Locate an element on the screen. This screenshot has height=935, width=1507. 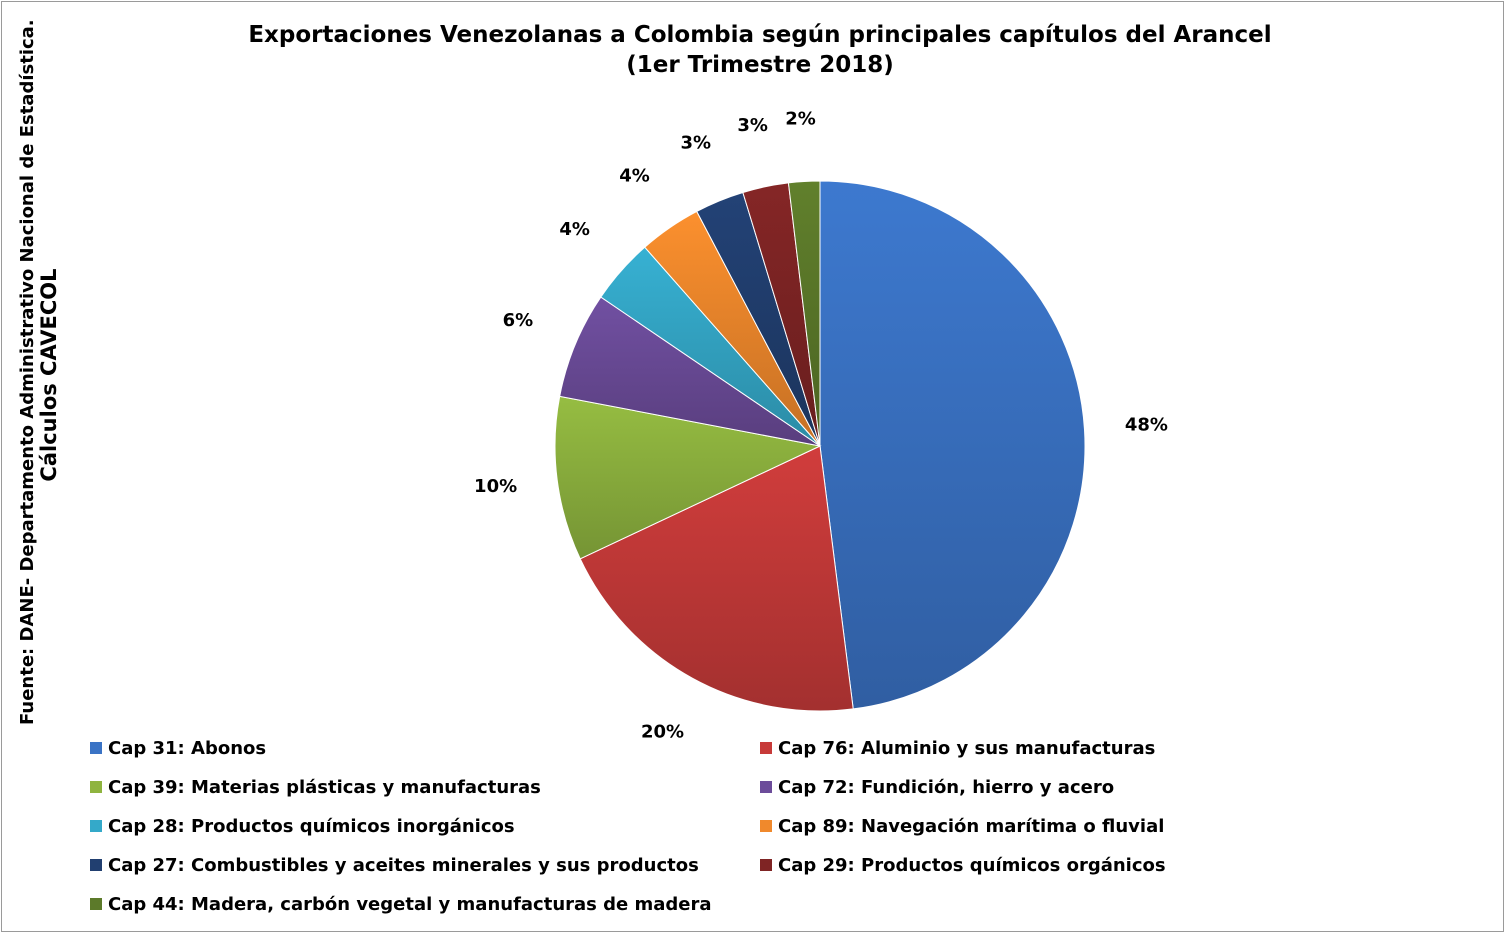
legend-item: Cap 72: Fundición, hierro y acero is located at coordinates (937, 787).